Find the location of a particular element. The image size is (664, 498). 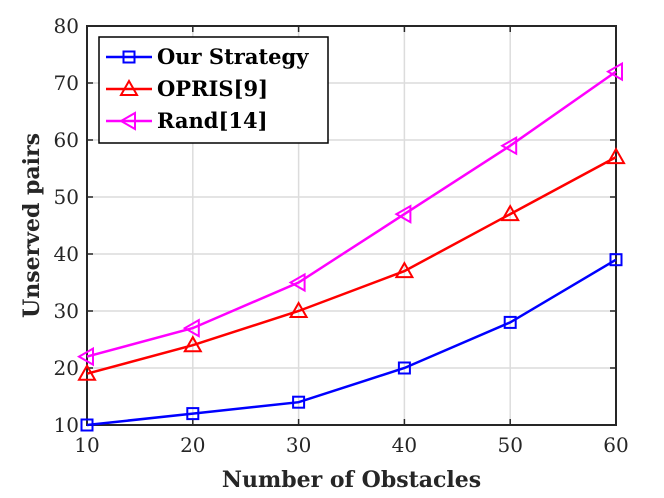

y-tick-label: 80 is located at coordinates (66, 26).